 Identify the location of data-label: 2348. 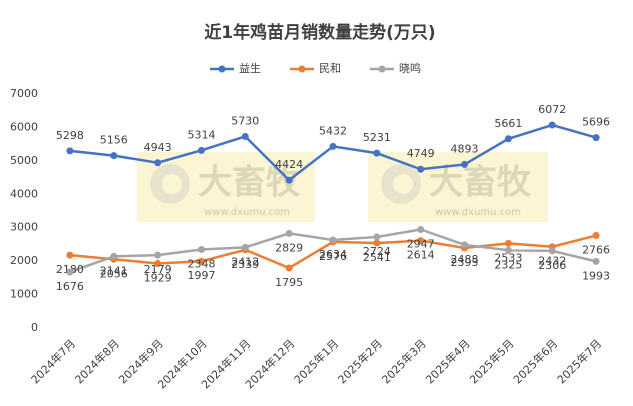
(201, 264).